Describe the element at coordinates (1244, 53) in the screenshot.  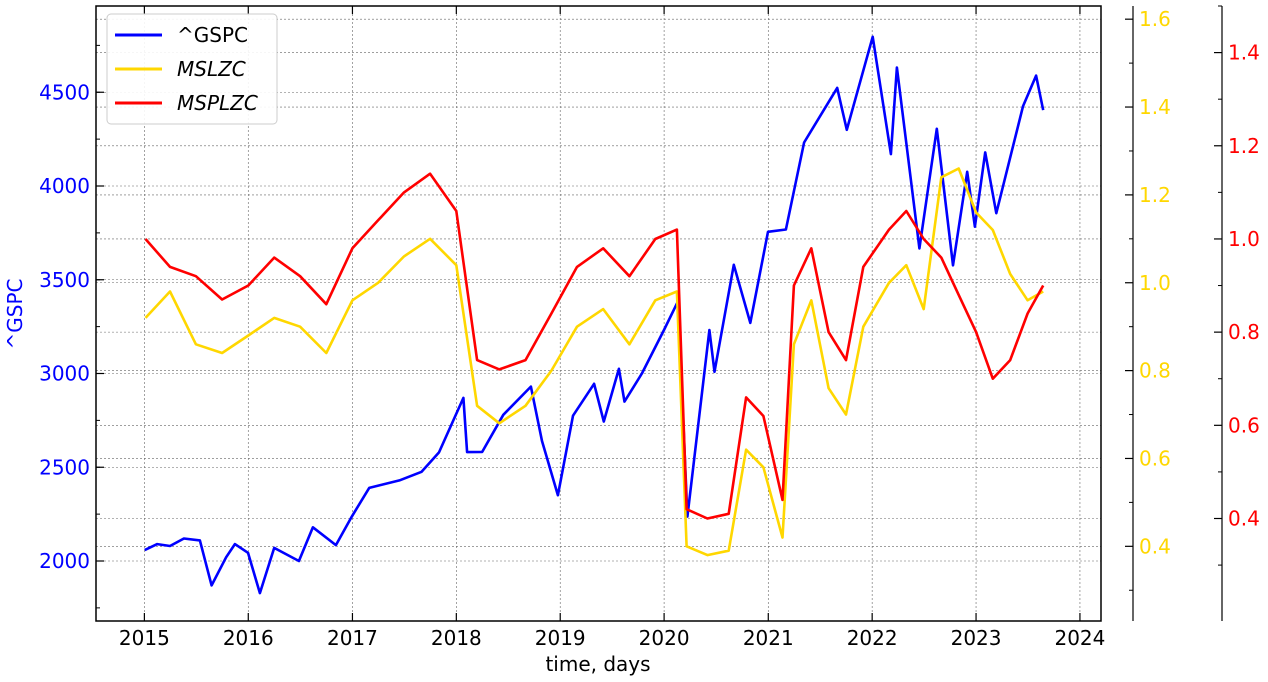
I see `right-2-tick-label: 1.4` at that location.